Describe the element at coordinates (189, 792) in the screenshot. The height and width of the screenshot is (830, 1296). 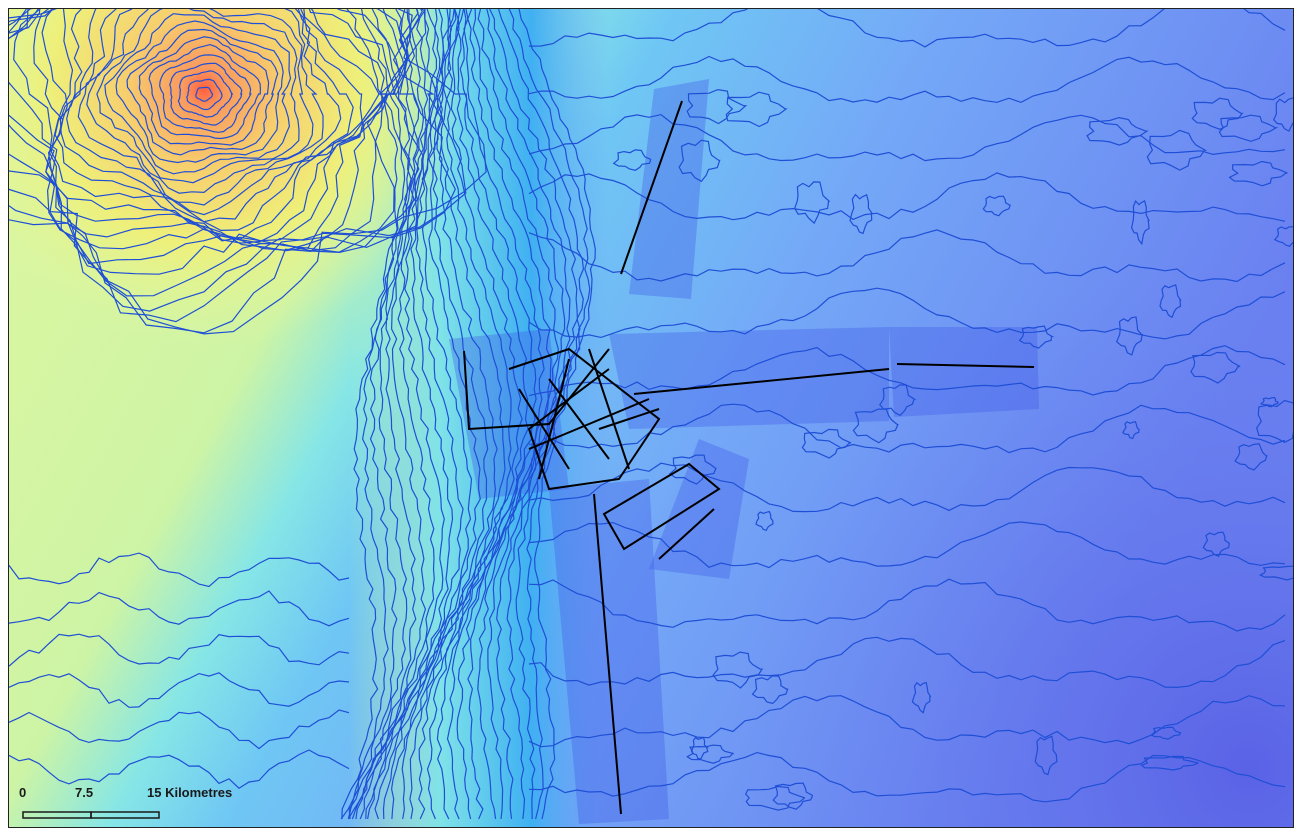
I see `scale-label-15: 15 Kilometres` at that location.